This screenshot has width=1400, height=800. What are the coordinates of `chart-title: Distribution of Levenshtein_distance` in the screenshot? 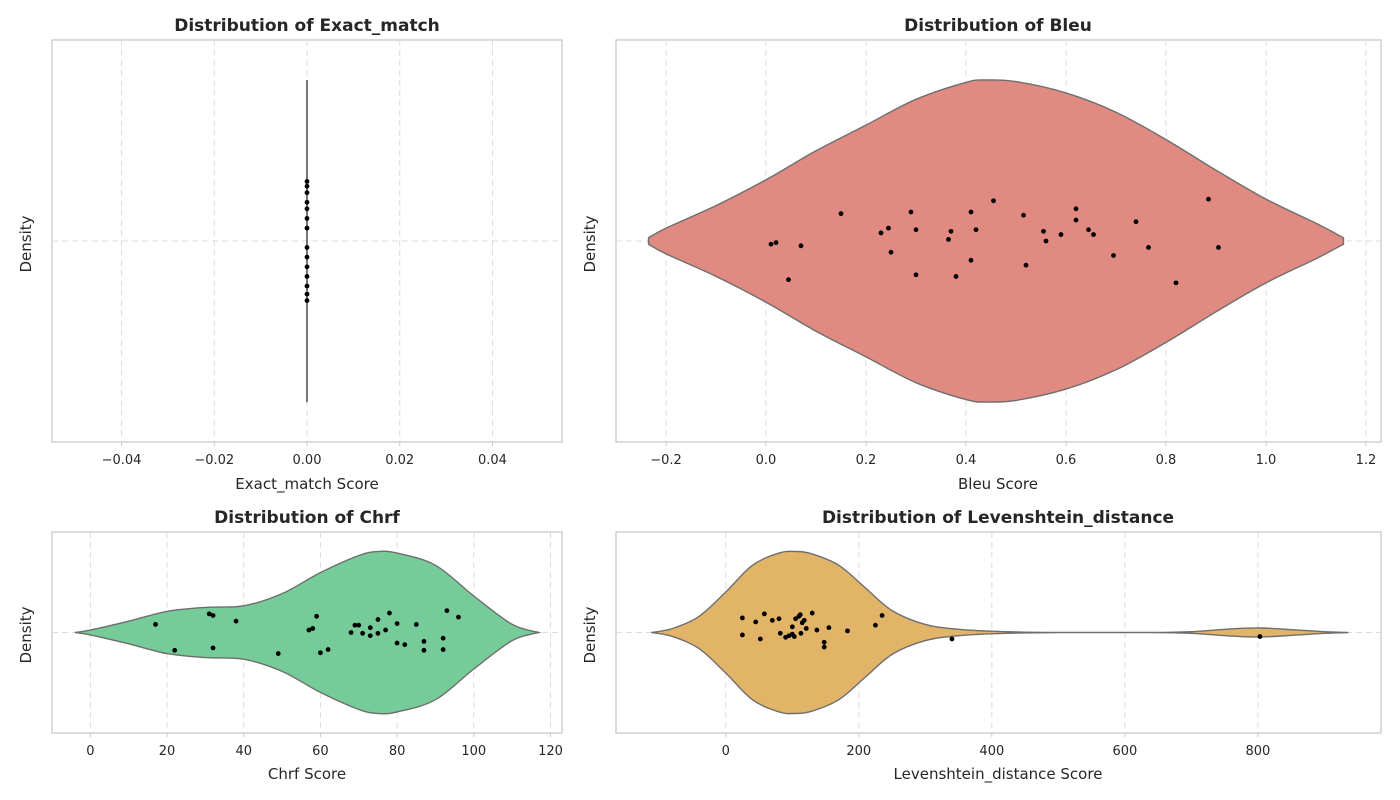 It's located at (998, 518).